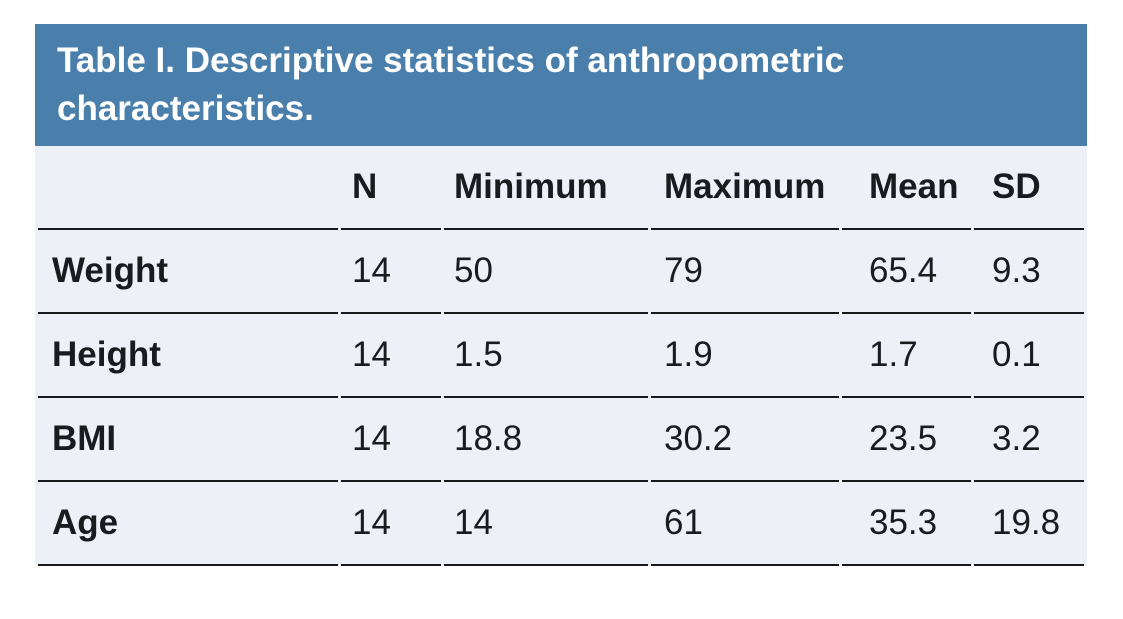 The image size is (1123, 619). Describe the element at coordinates (546, 440) in the screenshot. I see `cell: 18.8` at that location.